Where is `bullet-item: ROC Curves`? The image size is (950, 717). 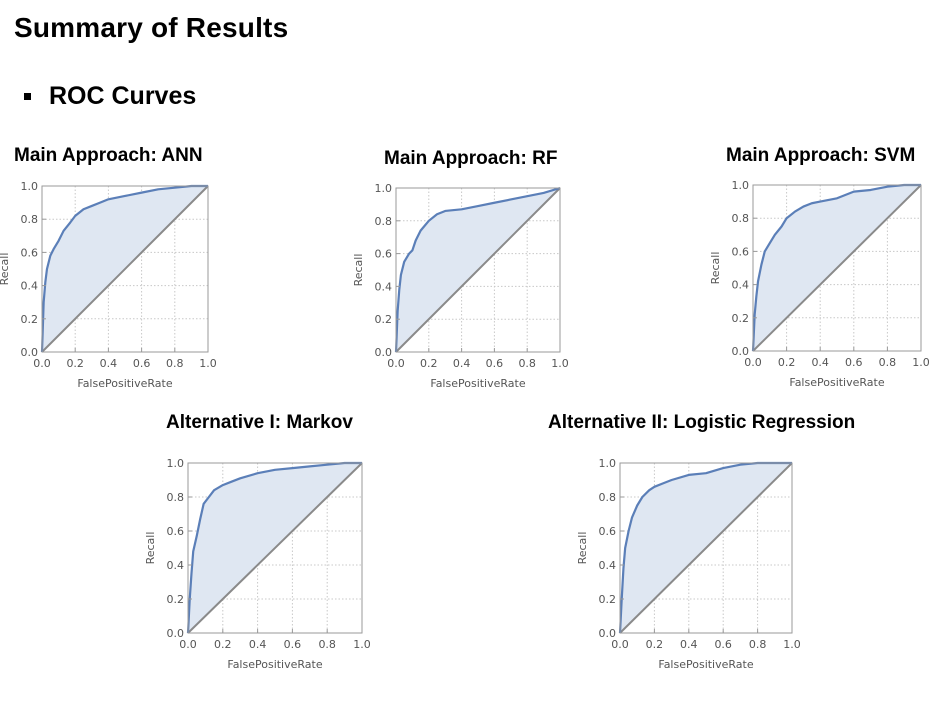 bullet-item: ROC Curves is located at coordinates (110, 96).